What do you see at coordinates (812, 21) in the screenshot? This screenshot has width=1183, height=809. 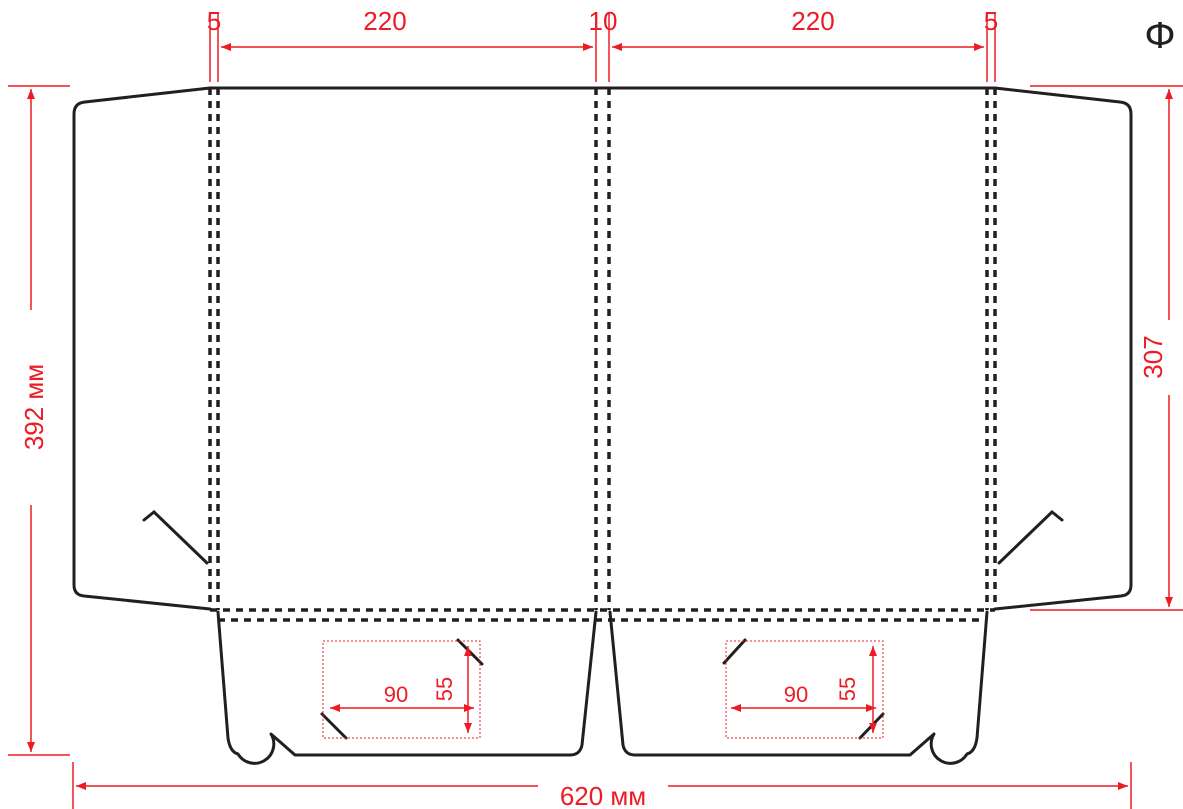 I see `label-right-panel: 220` at bounding box center [812, 21].